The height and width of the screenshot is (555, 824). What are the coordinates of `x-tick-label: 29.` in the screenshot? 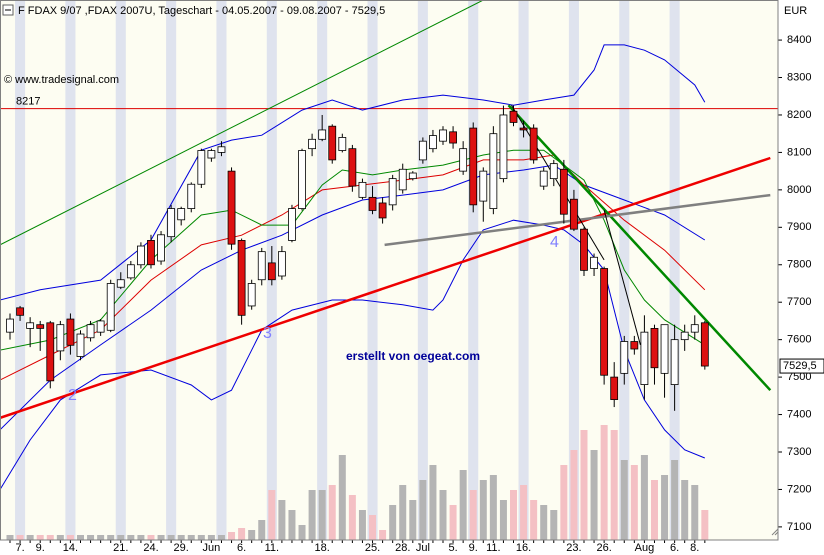 It's located at (181, 548).